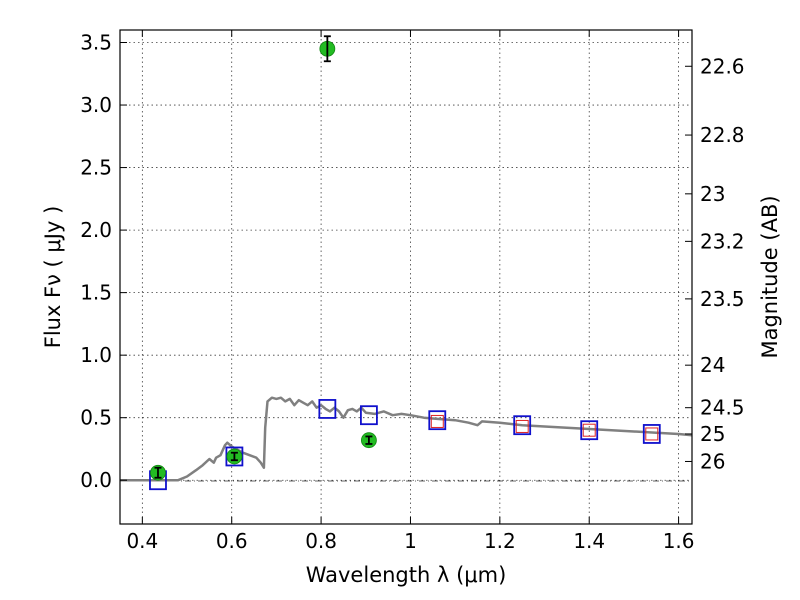 This screenshot has height=600, width=800. What do you see at coordinates (500, 541) in the screenshot?
I see `x-tick-label: 1.2` at bounding box center [500, 541].